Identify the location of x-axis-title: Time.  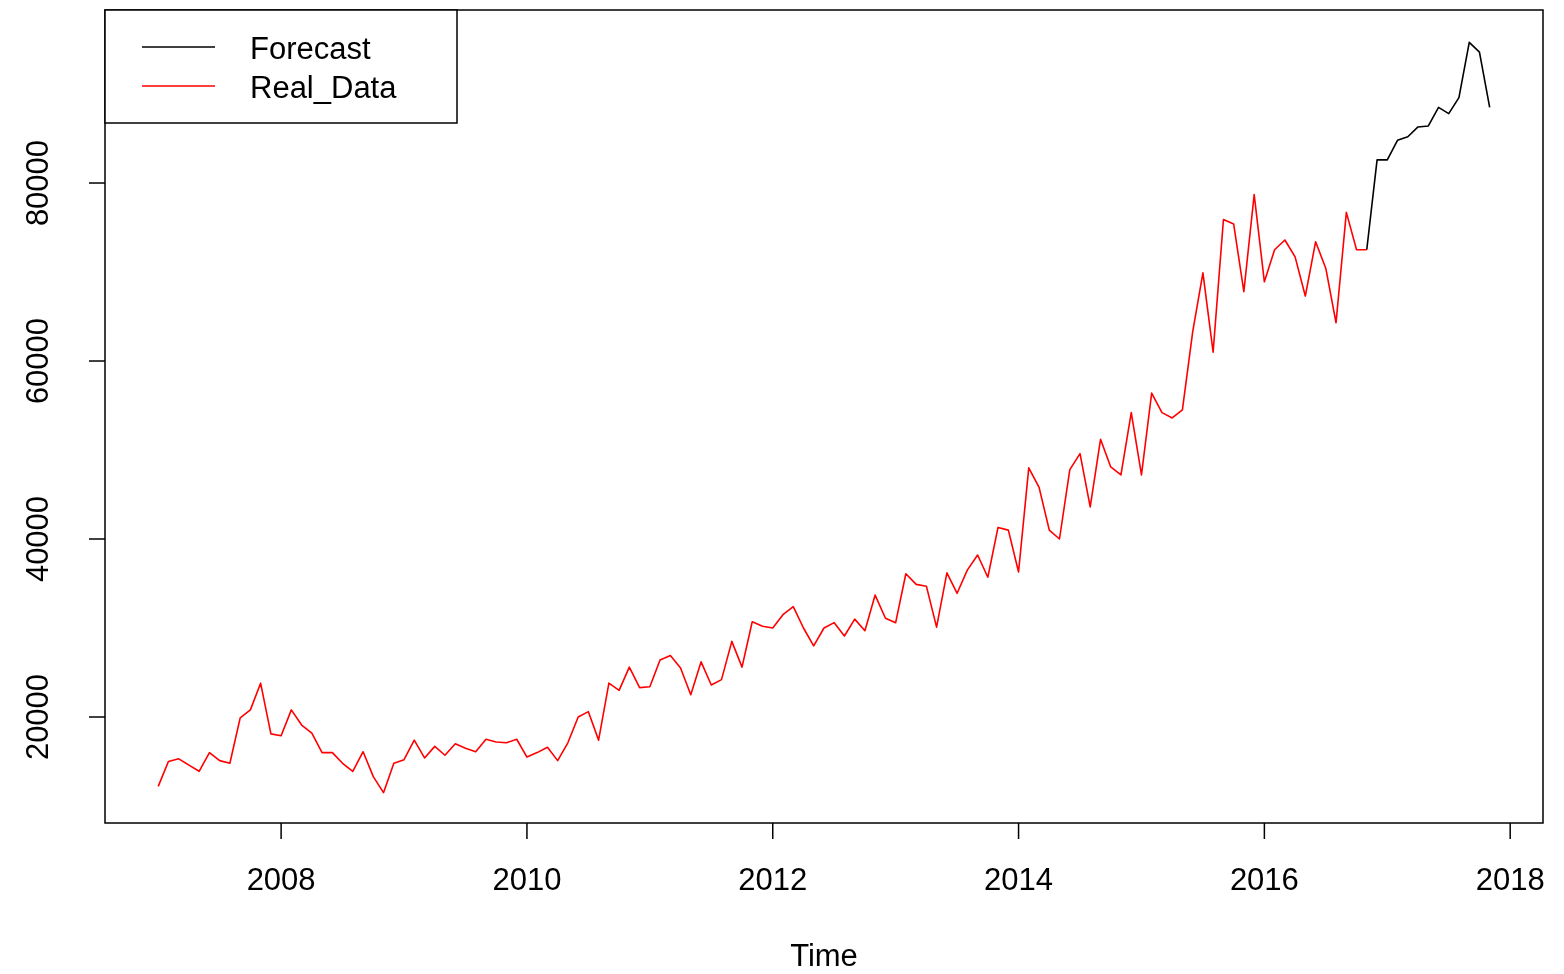
(824, 955).